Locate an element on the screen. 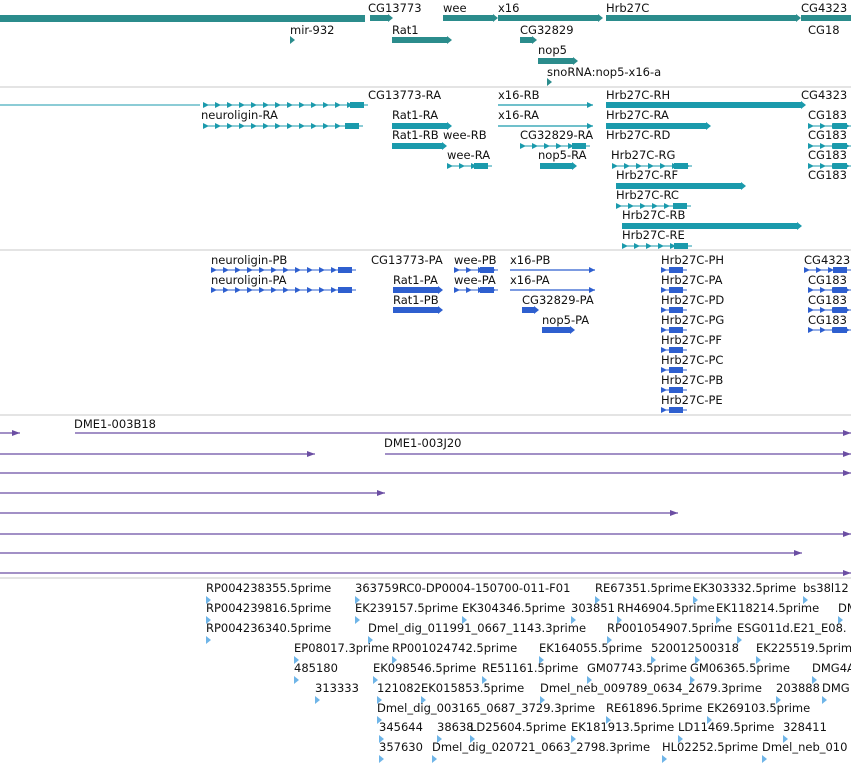 Image resolution: width=851 pixels, height=763 pixels. transcript-feature: Rat1-RB is located at coordinates (419, 139).